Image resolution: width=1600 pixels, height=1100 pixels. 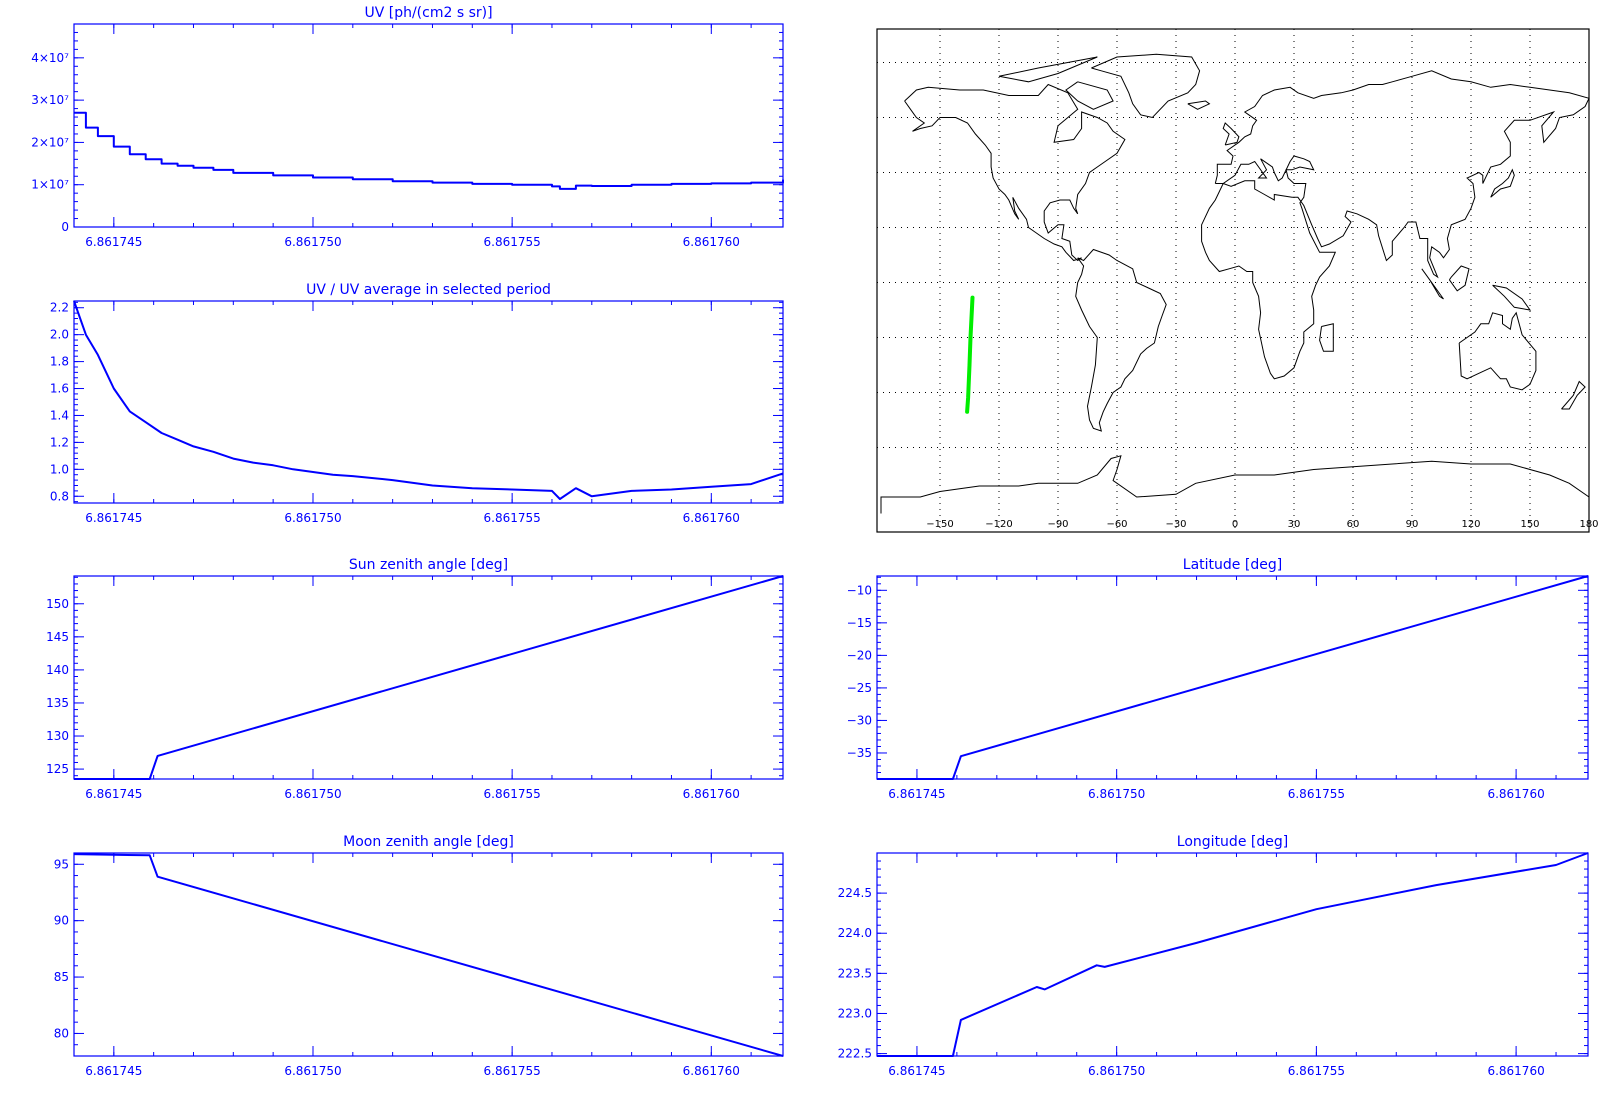 What do you see at coordinates (1121, 340) in the screenshot?
I see `coastline-south-america` at bounding box center [1121, 340].